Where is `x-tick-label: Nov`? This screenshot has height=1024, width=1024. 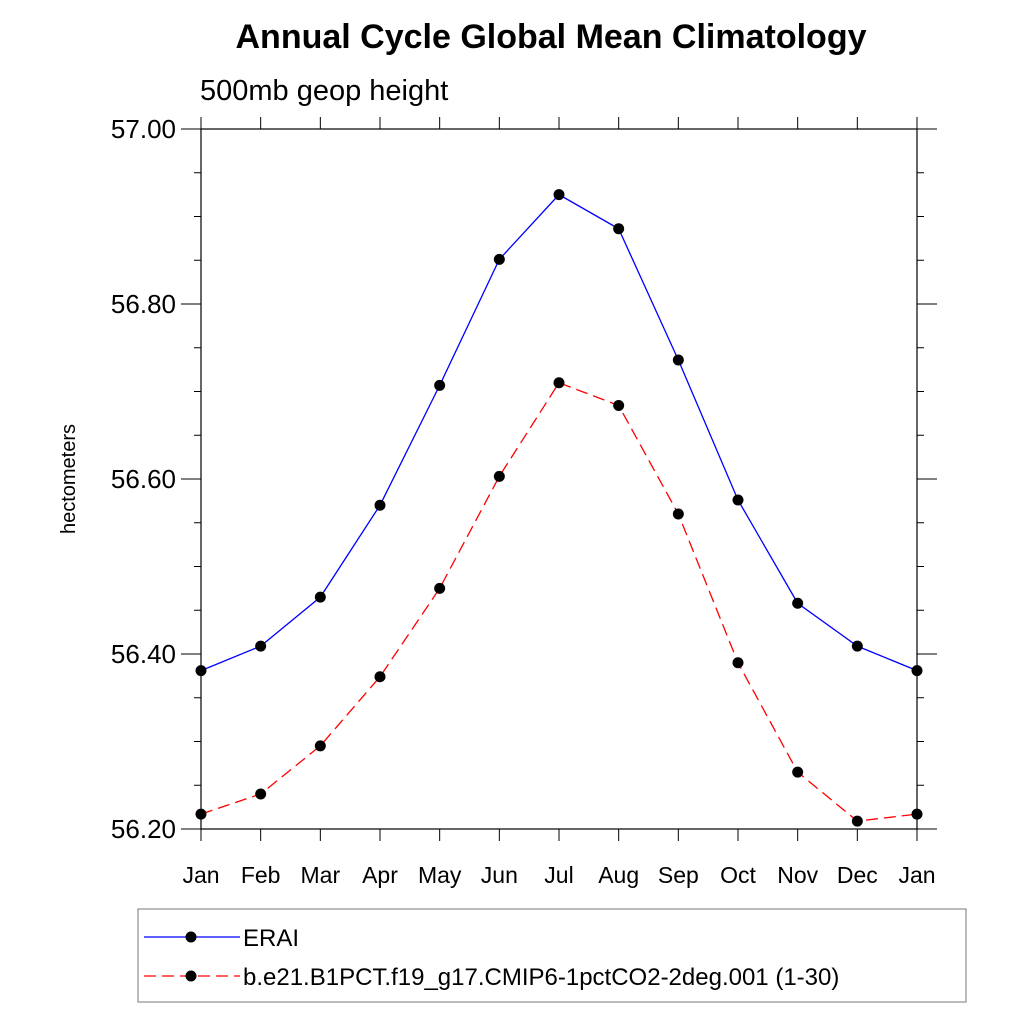
x-tick-label: Nov is located at coordinates (797, 875).